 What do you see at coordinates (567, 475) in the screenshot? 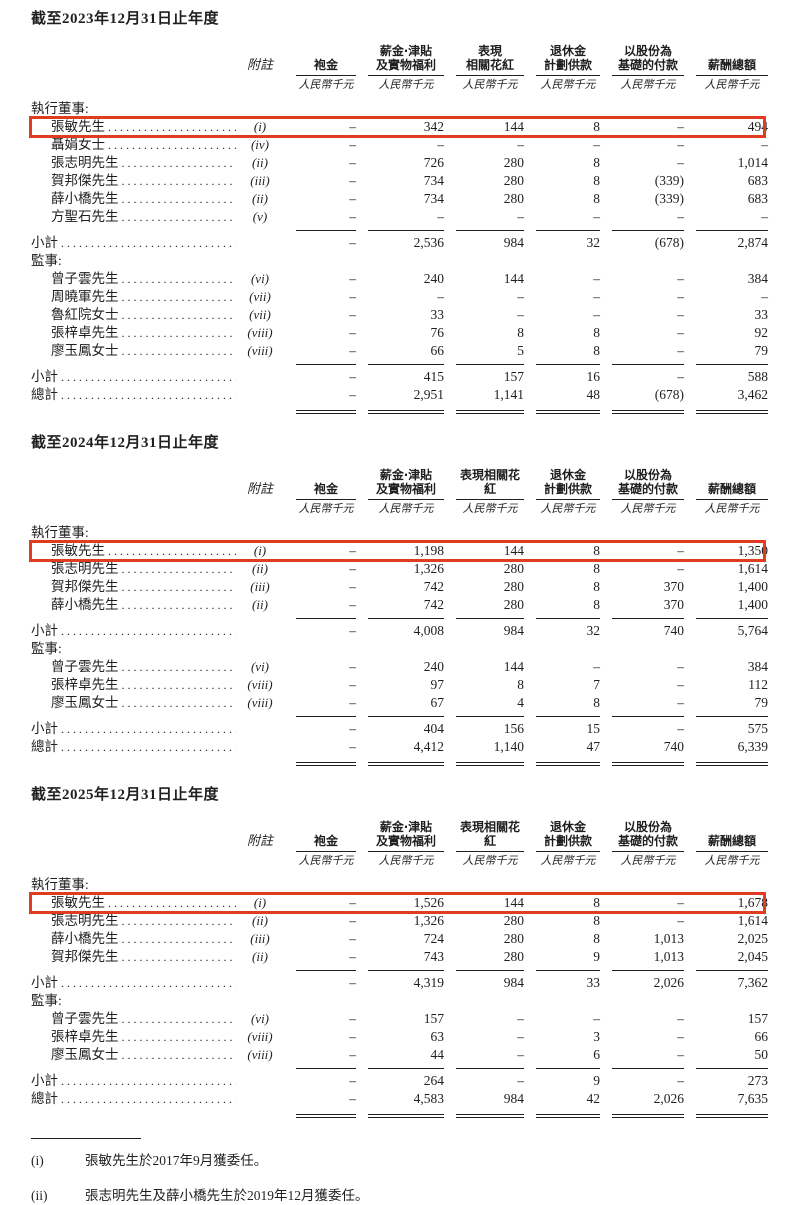
I see `column-title-line: 退休金` at bounding box center [567, 475].